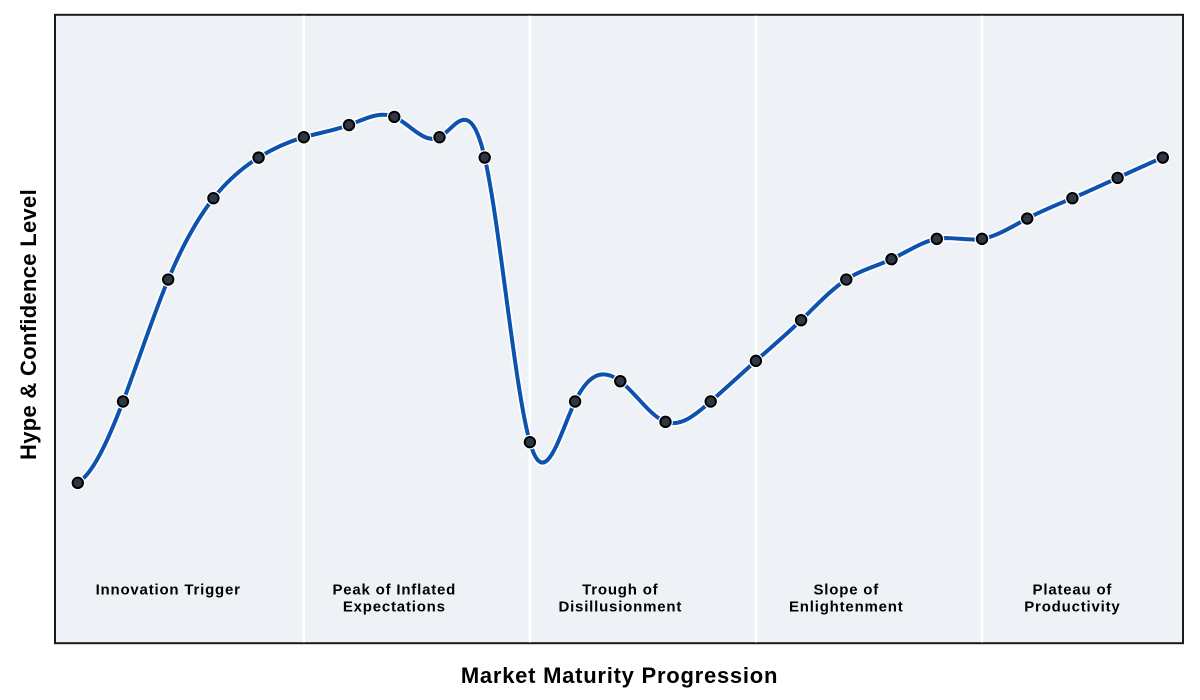 The height and width of the screenshot is (700, 1200). What do you see at coordinates (1073, 590) in the screenshot?
I see `svg-text: Plateau of` at bounding box center [1073, 590].